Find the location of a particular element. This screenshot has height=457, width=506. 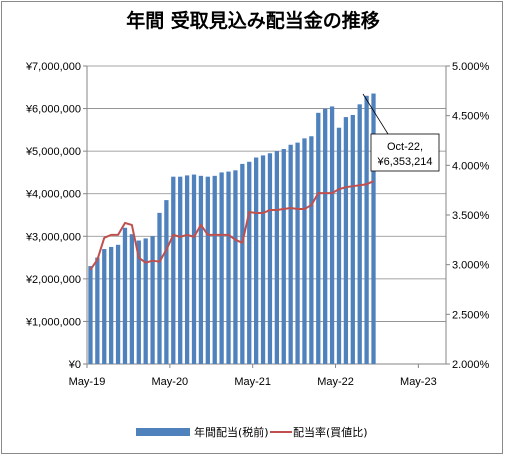

legend-swatch-bar is located at coordinates (163, 432).